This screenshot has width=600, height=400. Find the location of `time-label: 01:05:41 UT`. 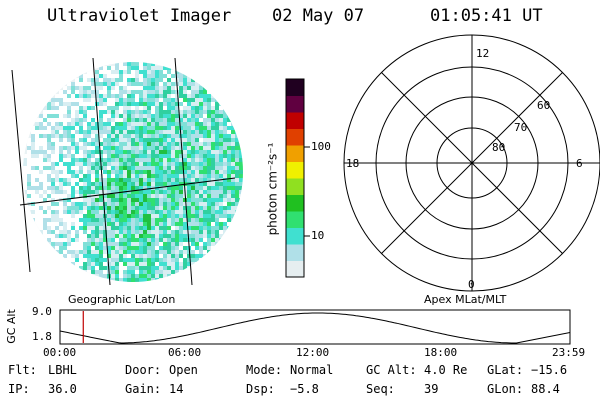

time-label: 01:05:41 UT is located at coordinates (486, 16).